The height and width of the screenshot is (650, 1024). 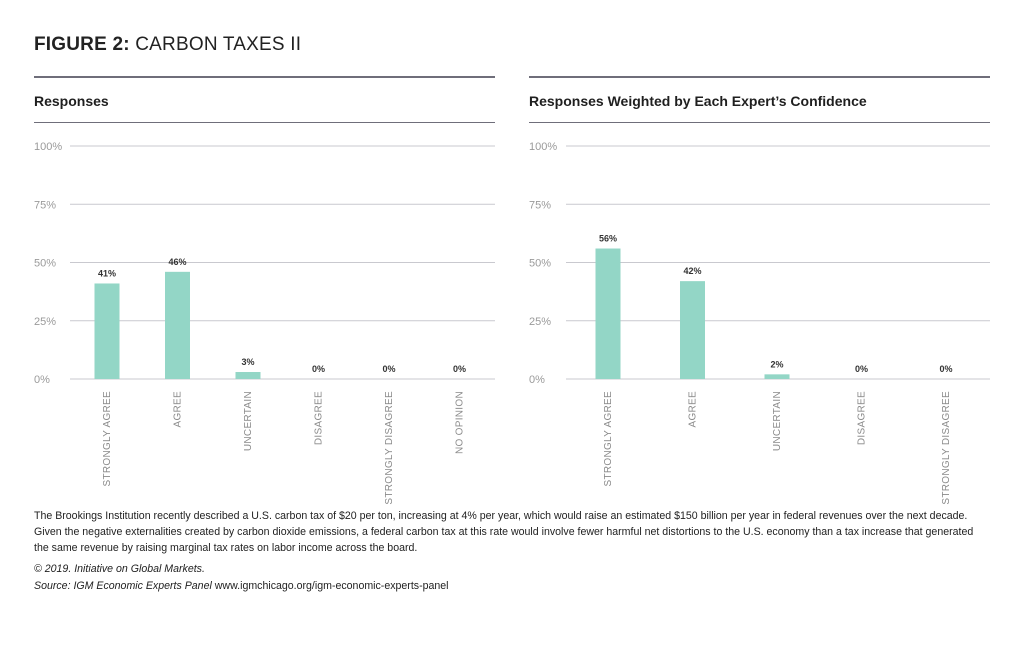 What do you see at coordinates (692, 271) in the screenshot?
I see `data-label: 42%` at bounding box center [692, 271].